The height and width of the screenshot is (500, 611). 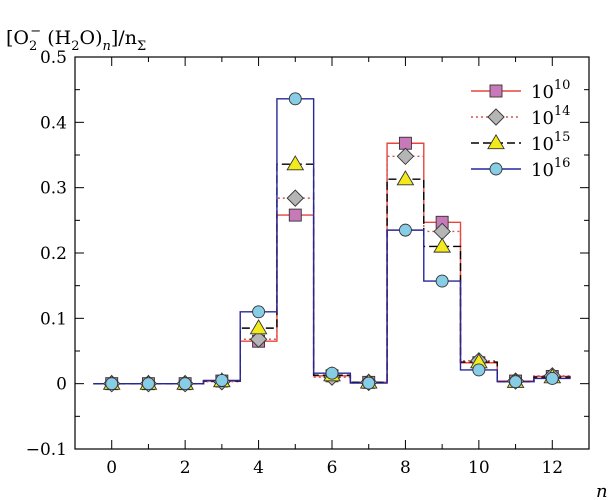 I want to click on y-tick-label: 0, so click(x=61, y=385).